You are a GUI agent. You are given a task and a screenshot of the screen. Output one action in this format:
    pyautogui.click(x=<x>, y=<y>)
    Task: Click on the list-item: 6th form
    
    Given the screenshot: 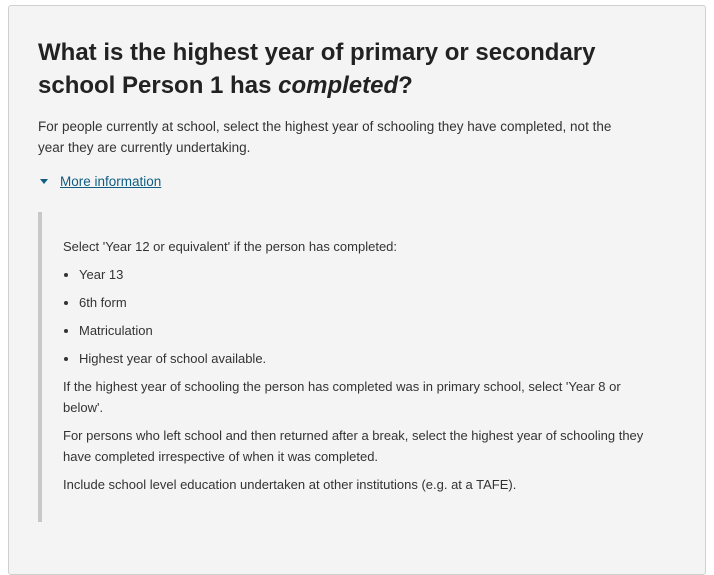 What is the action you would take?
    pyautogui.click(x=368, y=302)
    